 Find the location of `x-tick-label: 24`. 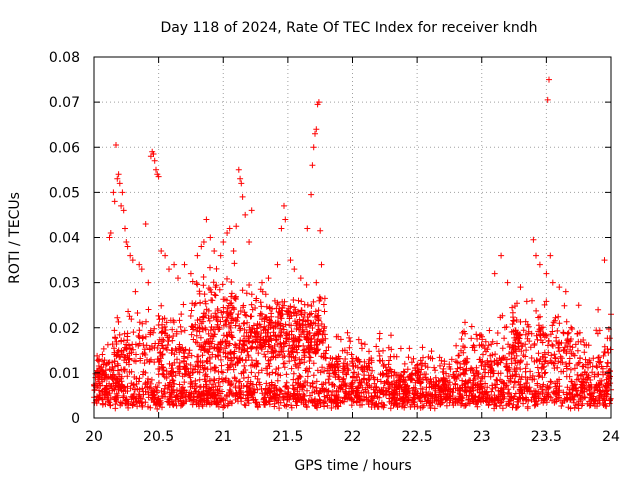

x-tick-label: 24 is located at coordinates (611, 437).